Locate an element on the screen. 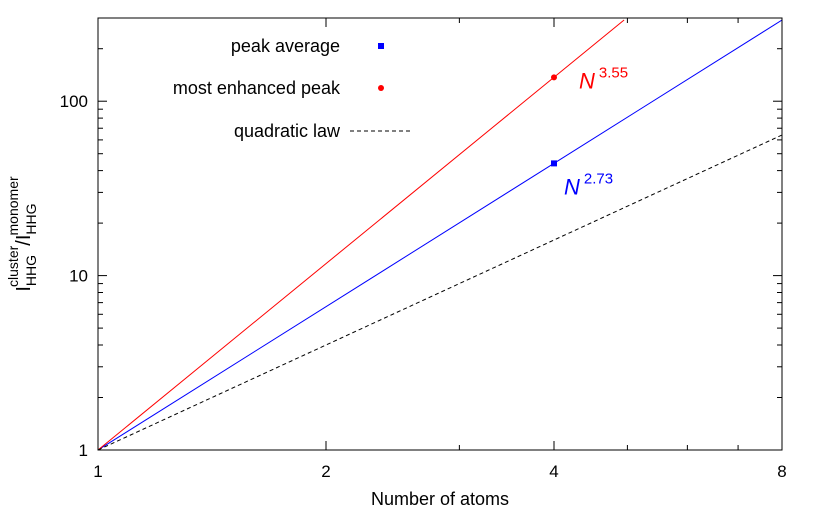  svg-text: IHHGcluster/IHHGmonomer is located at coordinates (22, 234).